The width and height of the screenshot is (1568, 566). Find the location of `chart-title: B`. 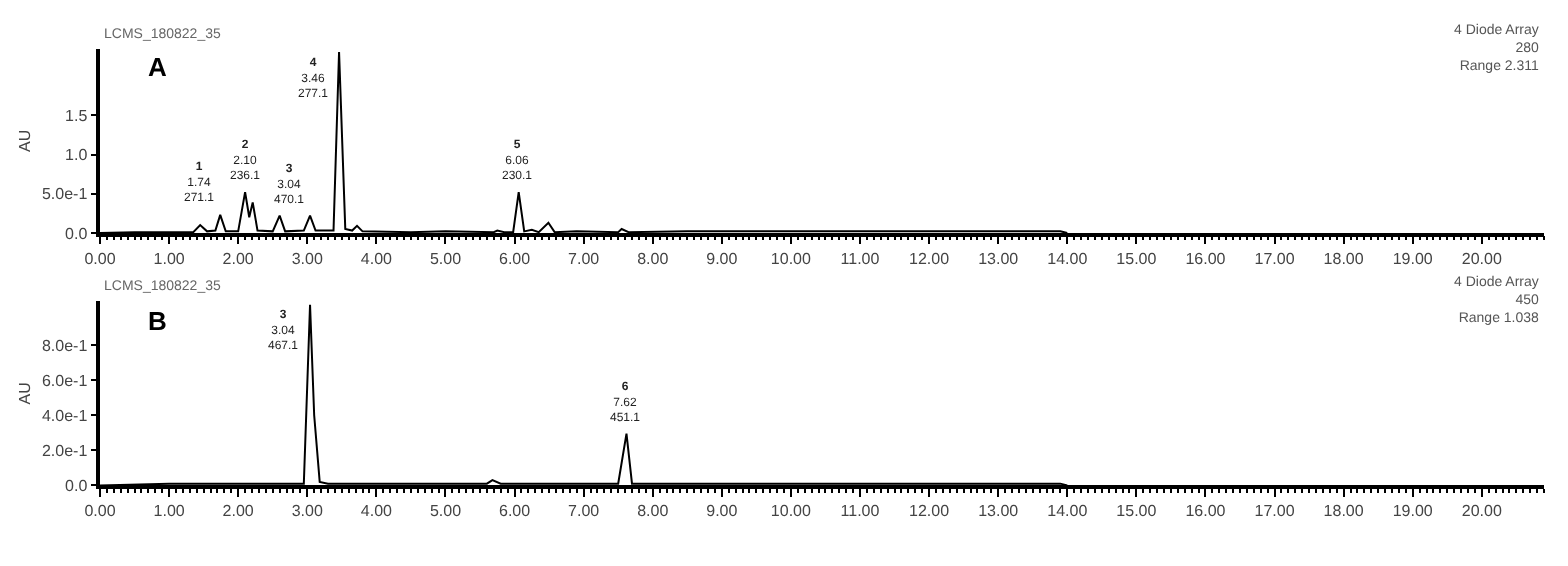

chart-title: B is located at coordinates (157, 321).